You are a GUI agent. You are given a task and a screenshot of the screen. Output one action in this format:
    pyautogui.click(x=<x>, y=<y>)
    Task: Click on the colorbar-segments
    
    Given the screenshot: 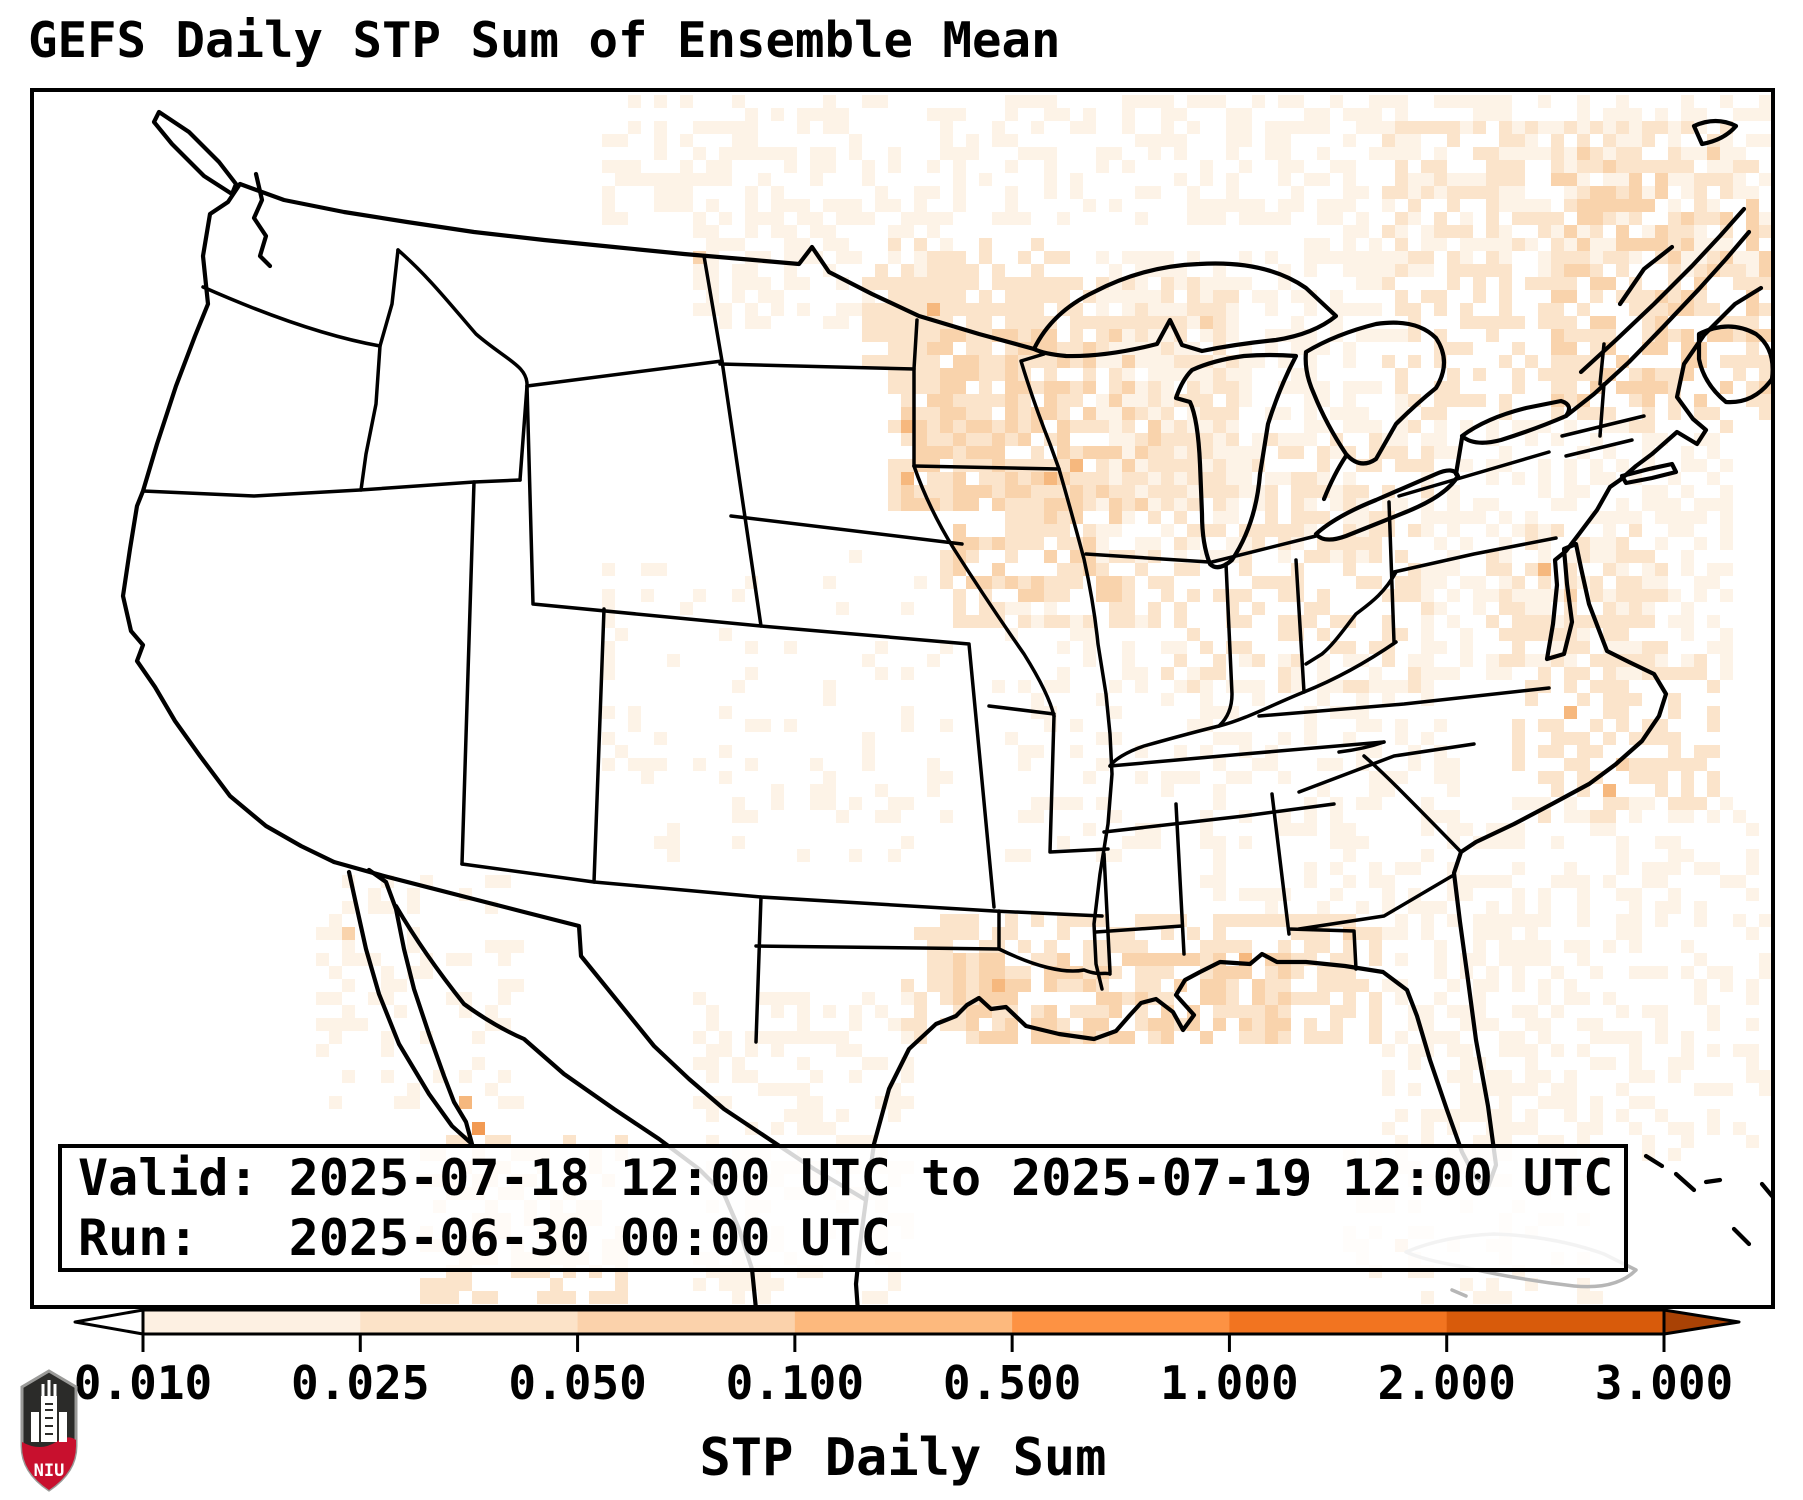 What is the action you would take?
    pyautogui.click(x=907, y=1322)
    